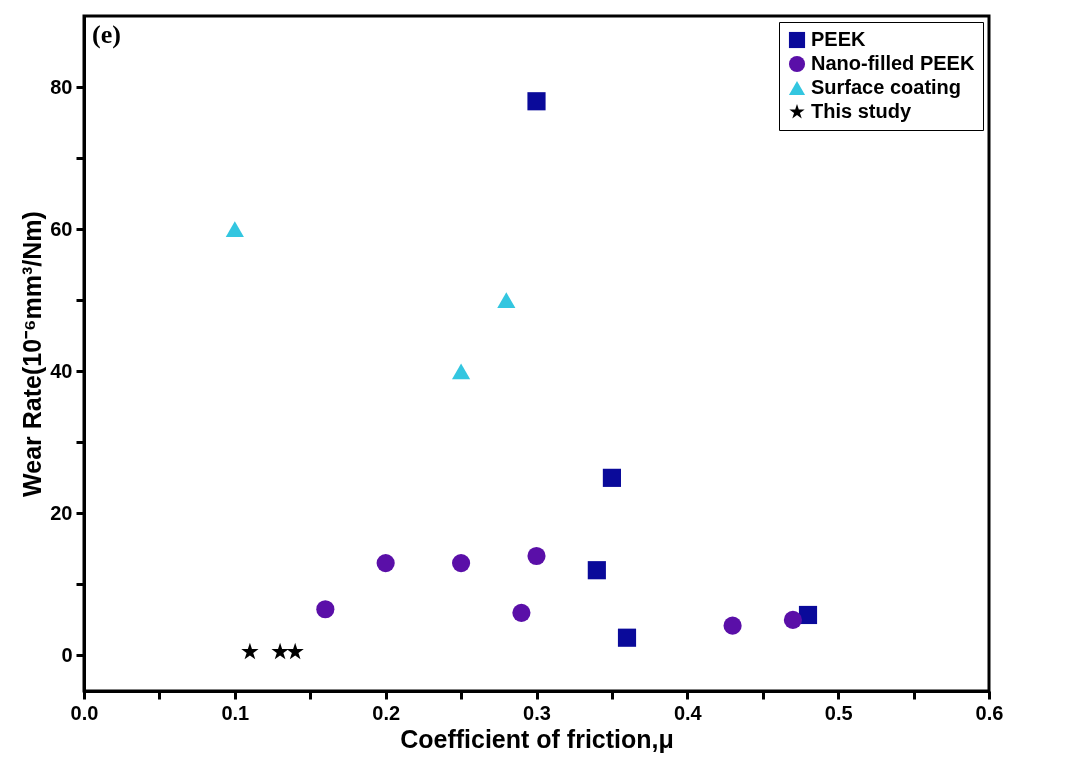 The image size is (1069, 778). I want to click on y-tick-label: 40, so click(61, 370).